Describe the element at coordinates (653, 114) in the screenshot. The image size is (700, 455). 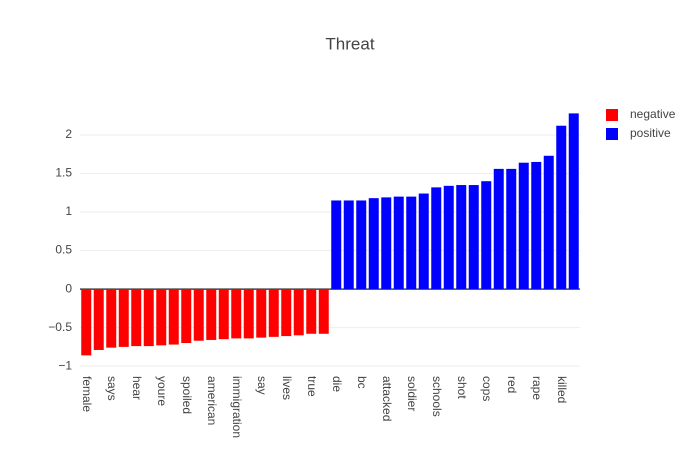
I see `legend-label: negative` at that location.